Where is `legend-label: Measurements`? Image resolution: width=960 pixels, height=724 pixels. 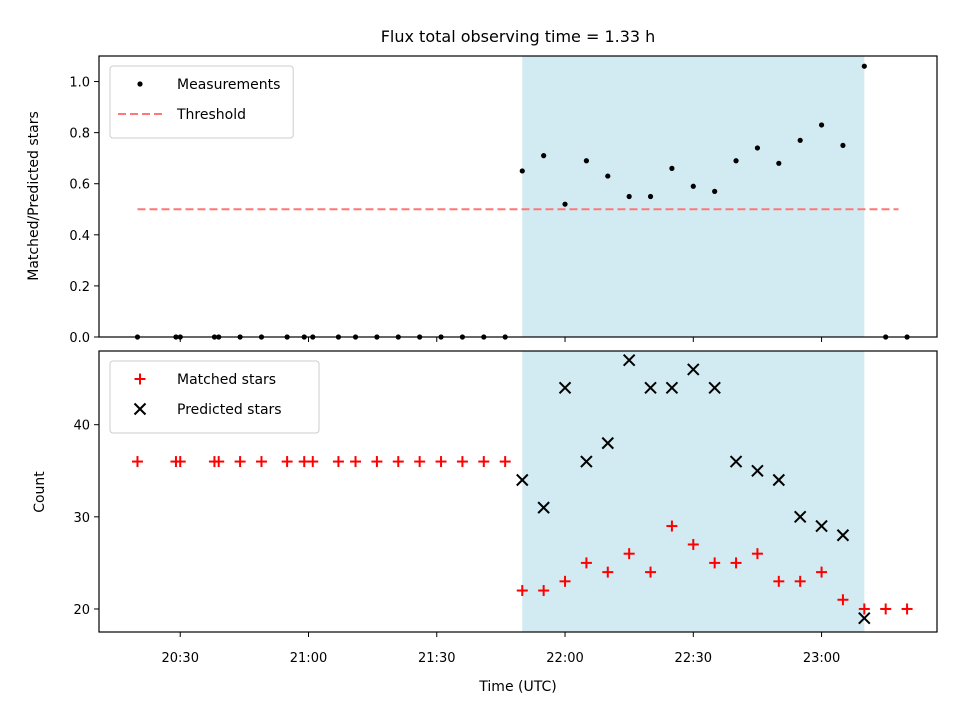 legend-label: Measurements is located at coordinates (228, 85).